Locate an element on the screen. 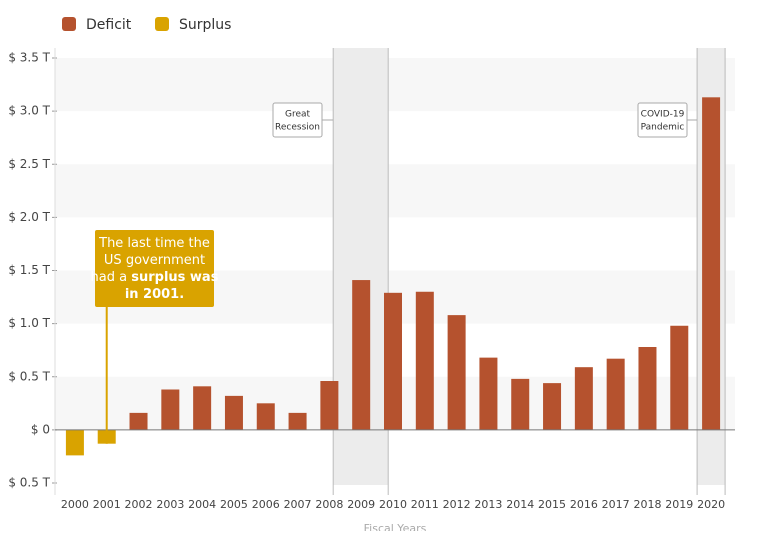  callout-text: The last time the is located at coordinates (154, 243).